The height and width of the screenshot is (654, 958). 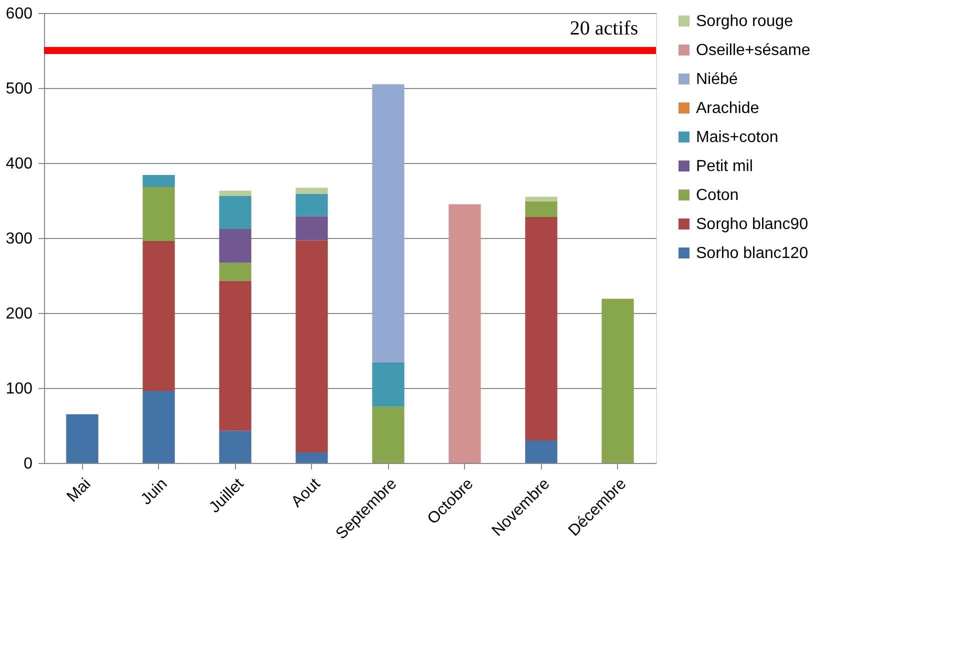 I want to click on legend-label: Sorgho rouge, so click(x=745, y=21).